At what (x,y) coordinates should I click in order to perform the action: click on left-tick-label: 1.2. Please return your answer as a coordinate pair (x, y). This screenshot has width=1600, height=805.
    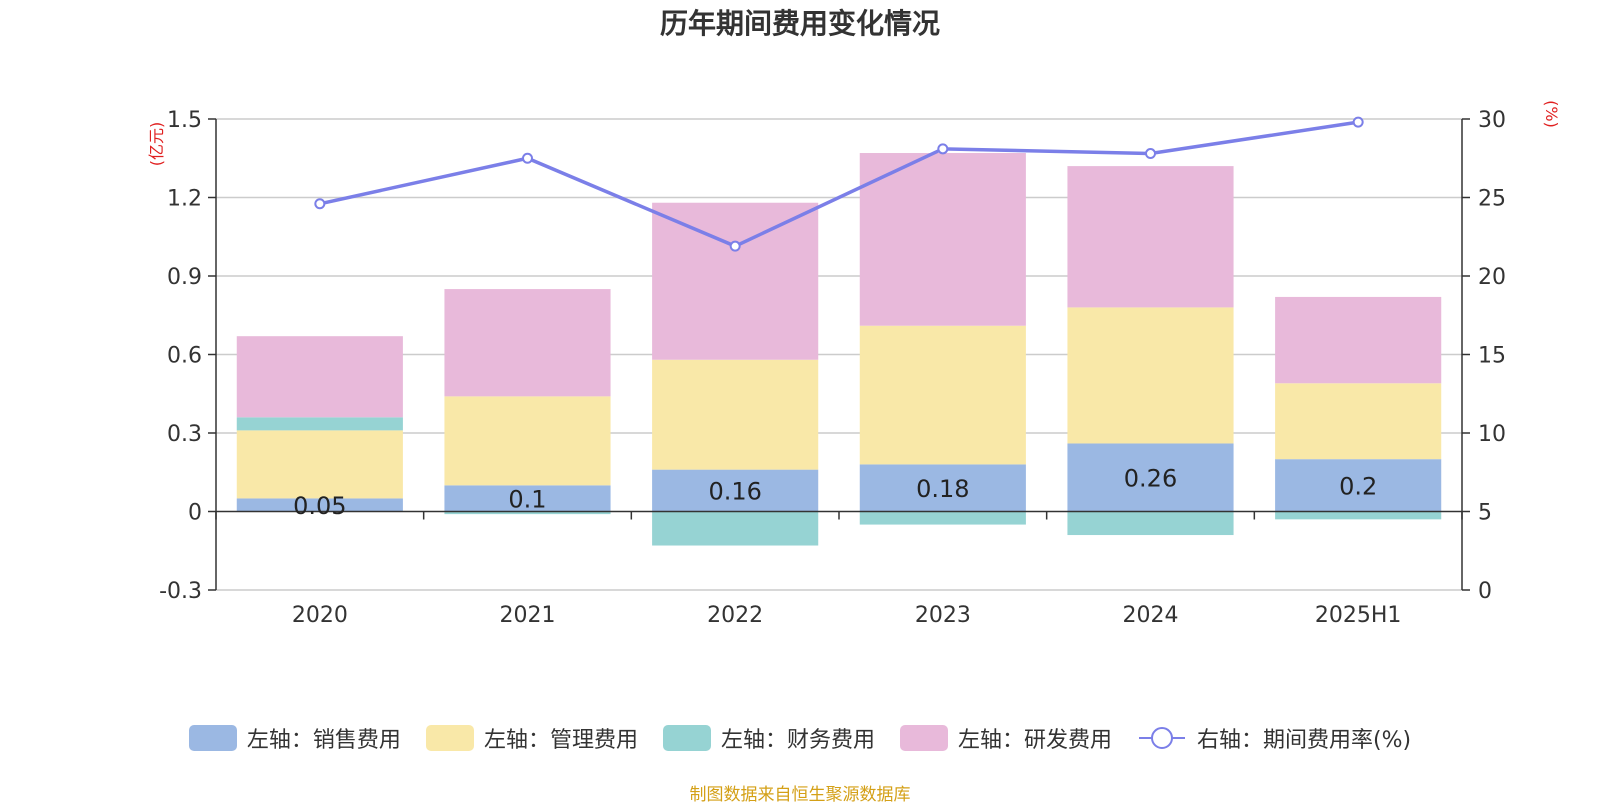
    Looking at the image, I should click on (184, 199).